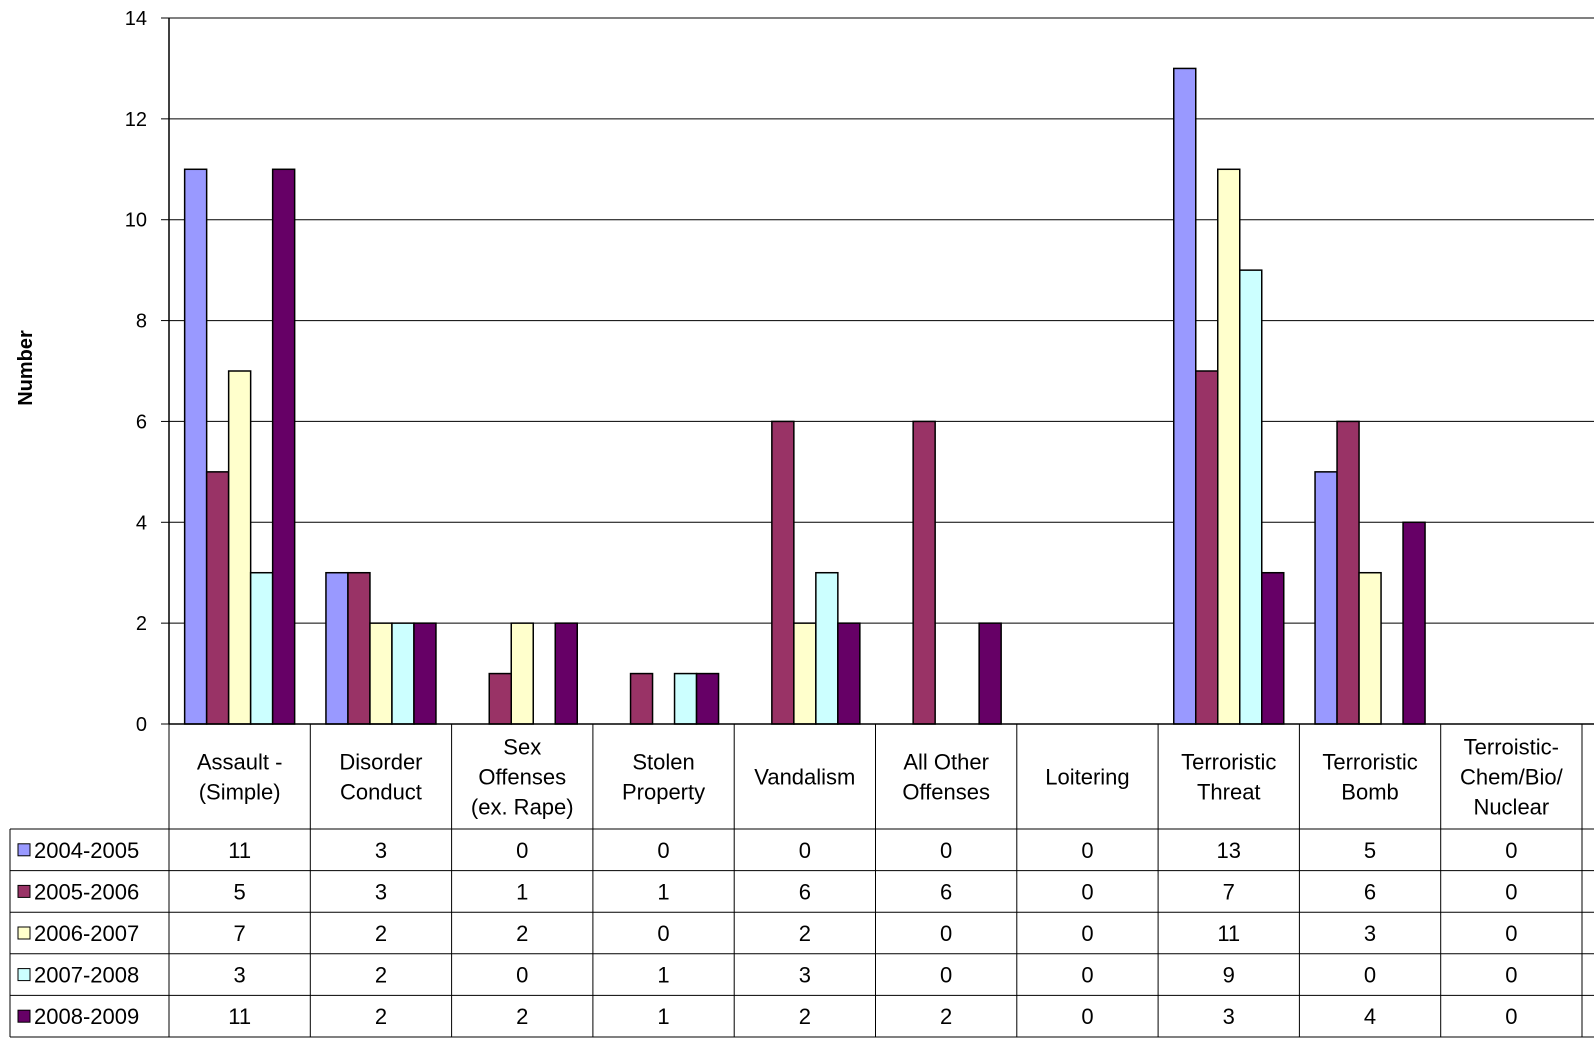 This screenshot has height=1052, width=1594. Describe the element at coordinates (663, 792) in the screenshot. I see `category-label: Property` at that location.